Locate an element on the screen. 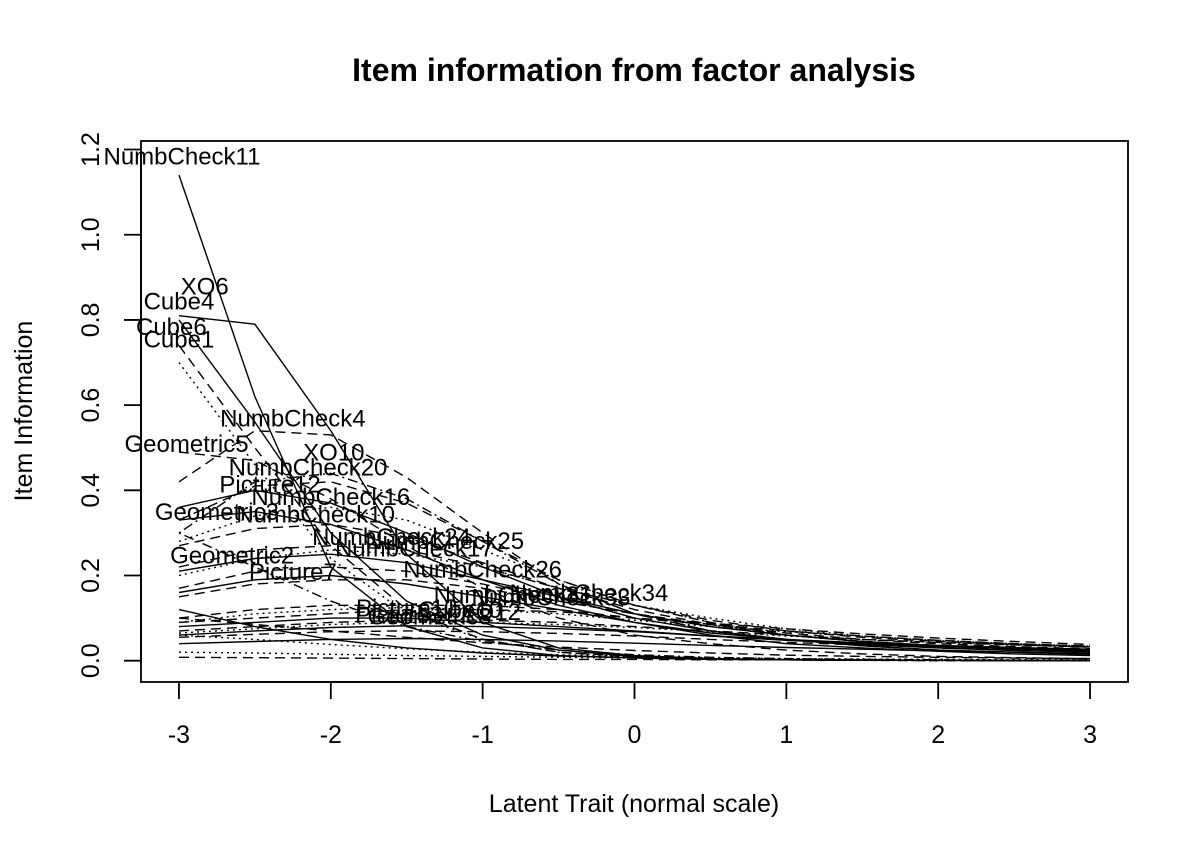 The width and height of the screenshot is (1200, 857). curve-label: XO12 is located at coordinates (490, 612).